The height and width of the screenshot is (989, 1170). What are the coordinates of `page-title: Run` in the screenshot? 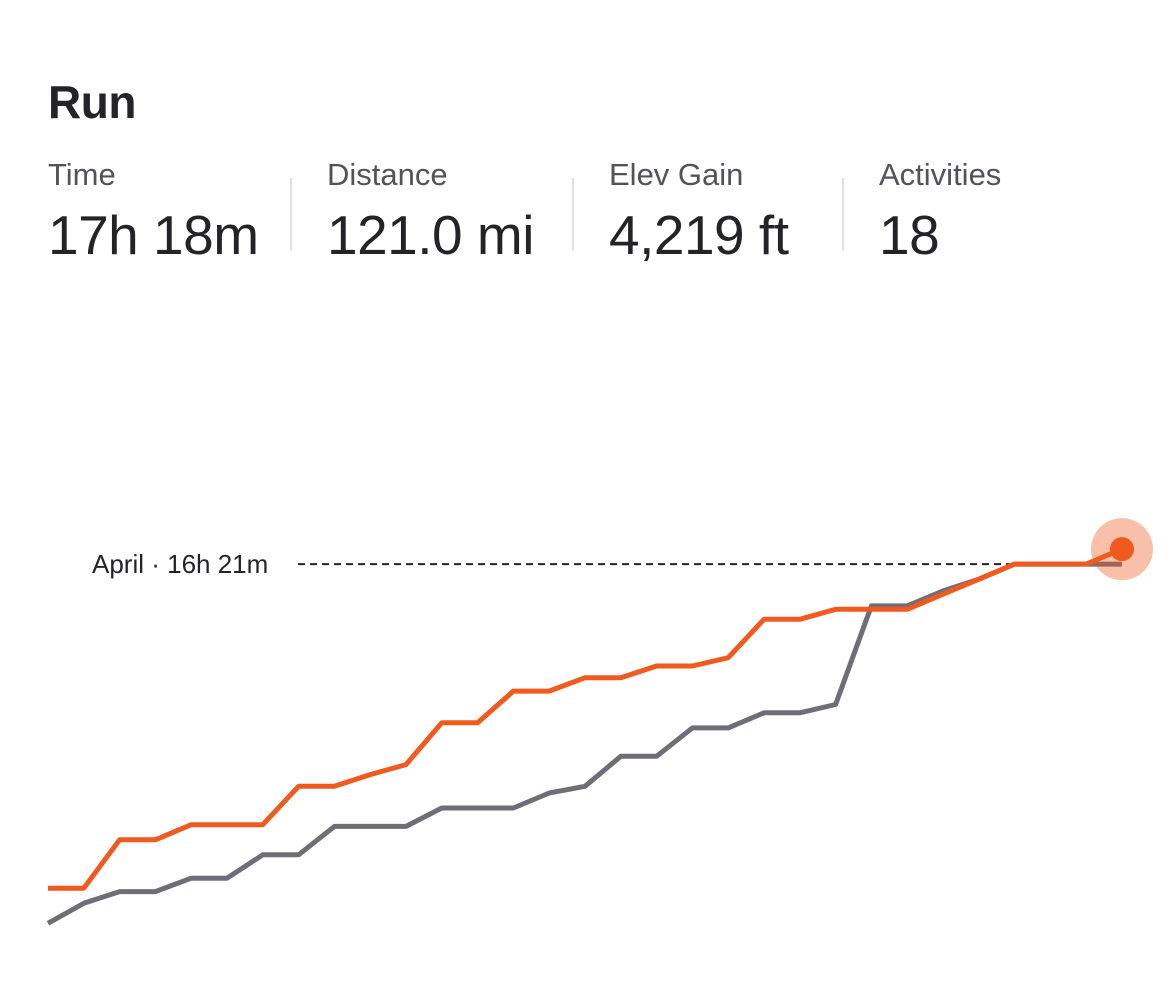 It's located at (92, 102).